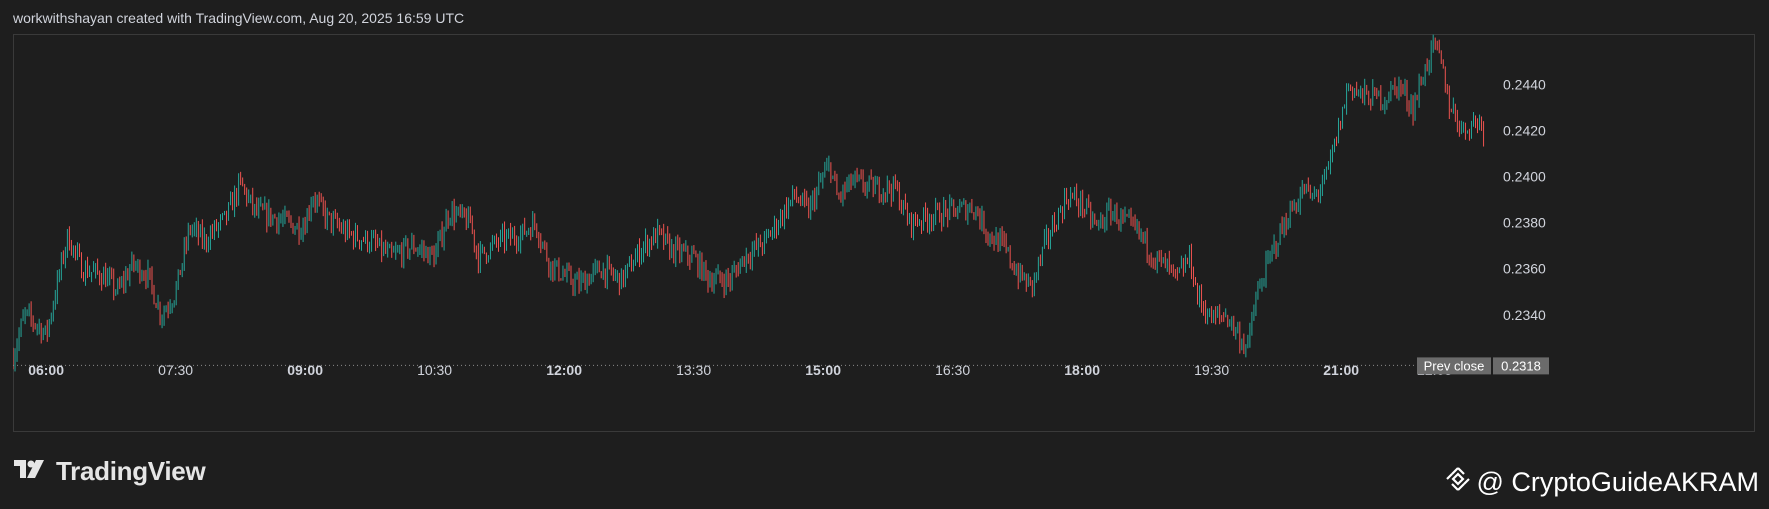  I want to click on time-tick-label: 13:30, so click(693, 370).